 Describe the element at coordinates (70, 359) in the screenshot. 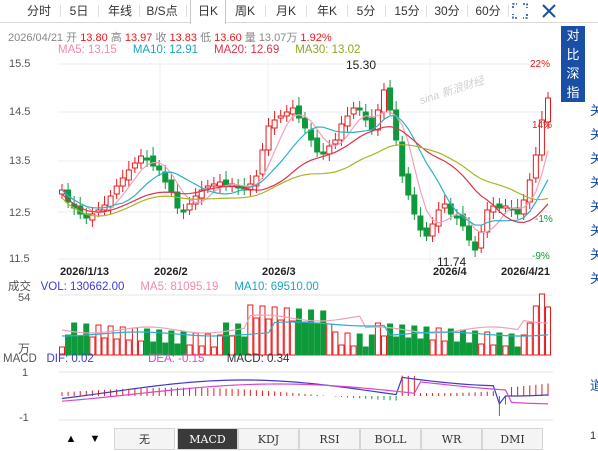

I see `dif-label: DIF: 0.02` at that location.